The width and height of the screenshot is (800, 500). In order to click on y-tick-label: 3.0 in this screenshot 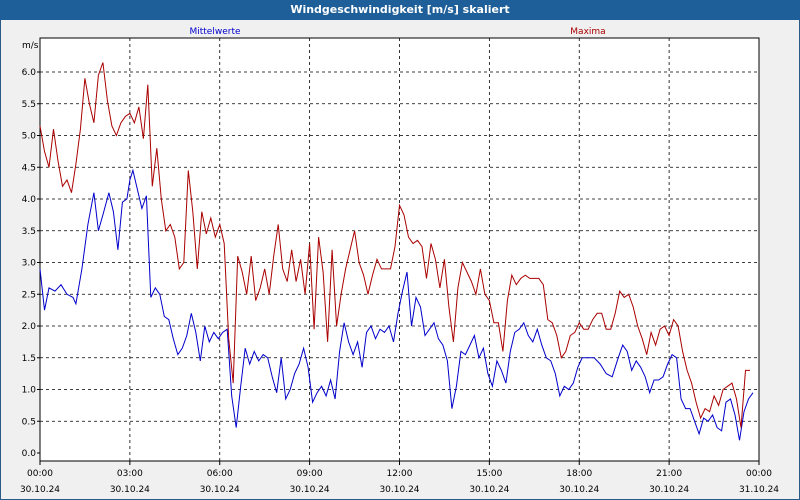, I will do `click(29, 264)`.